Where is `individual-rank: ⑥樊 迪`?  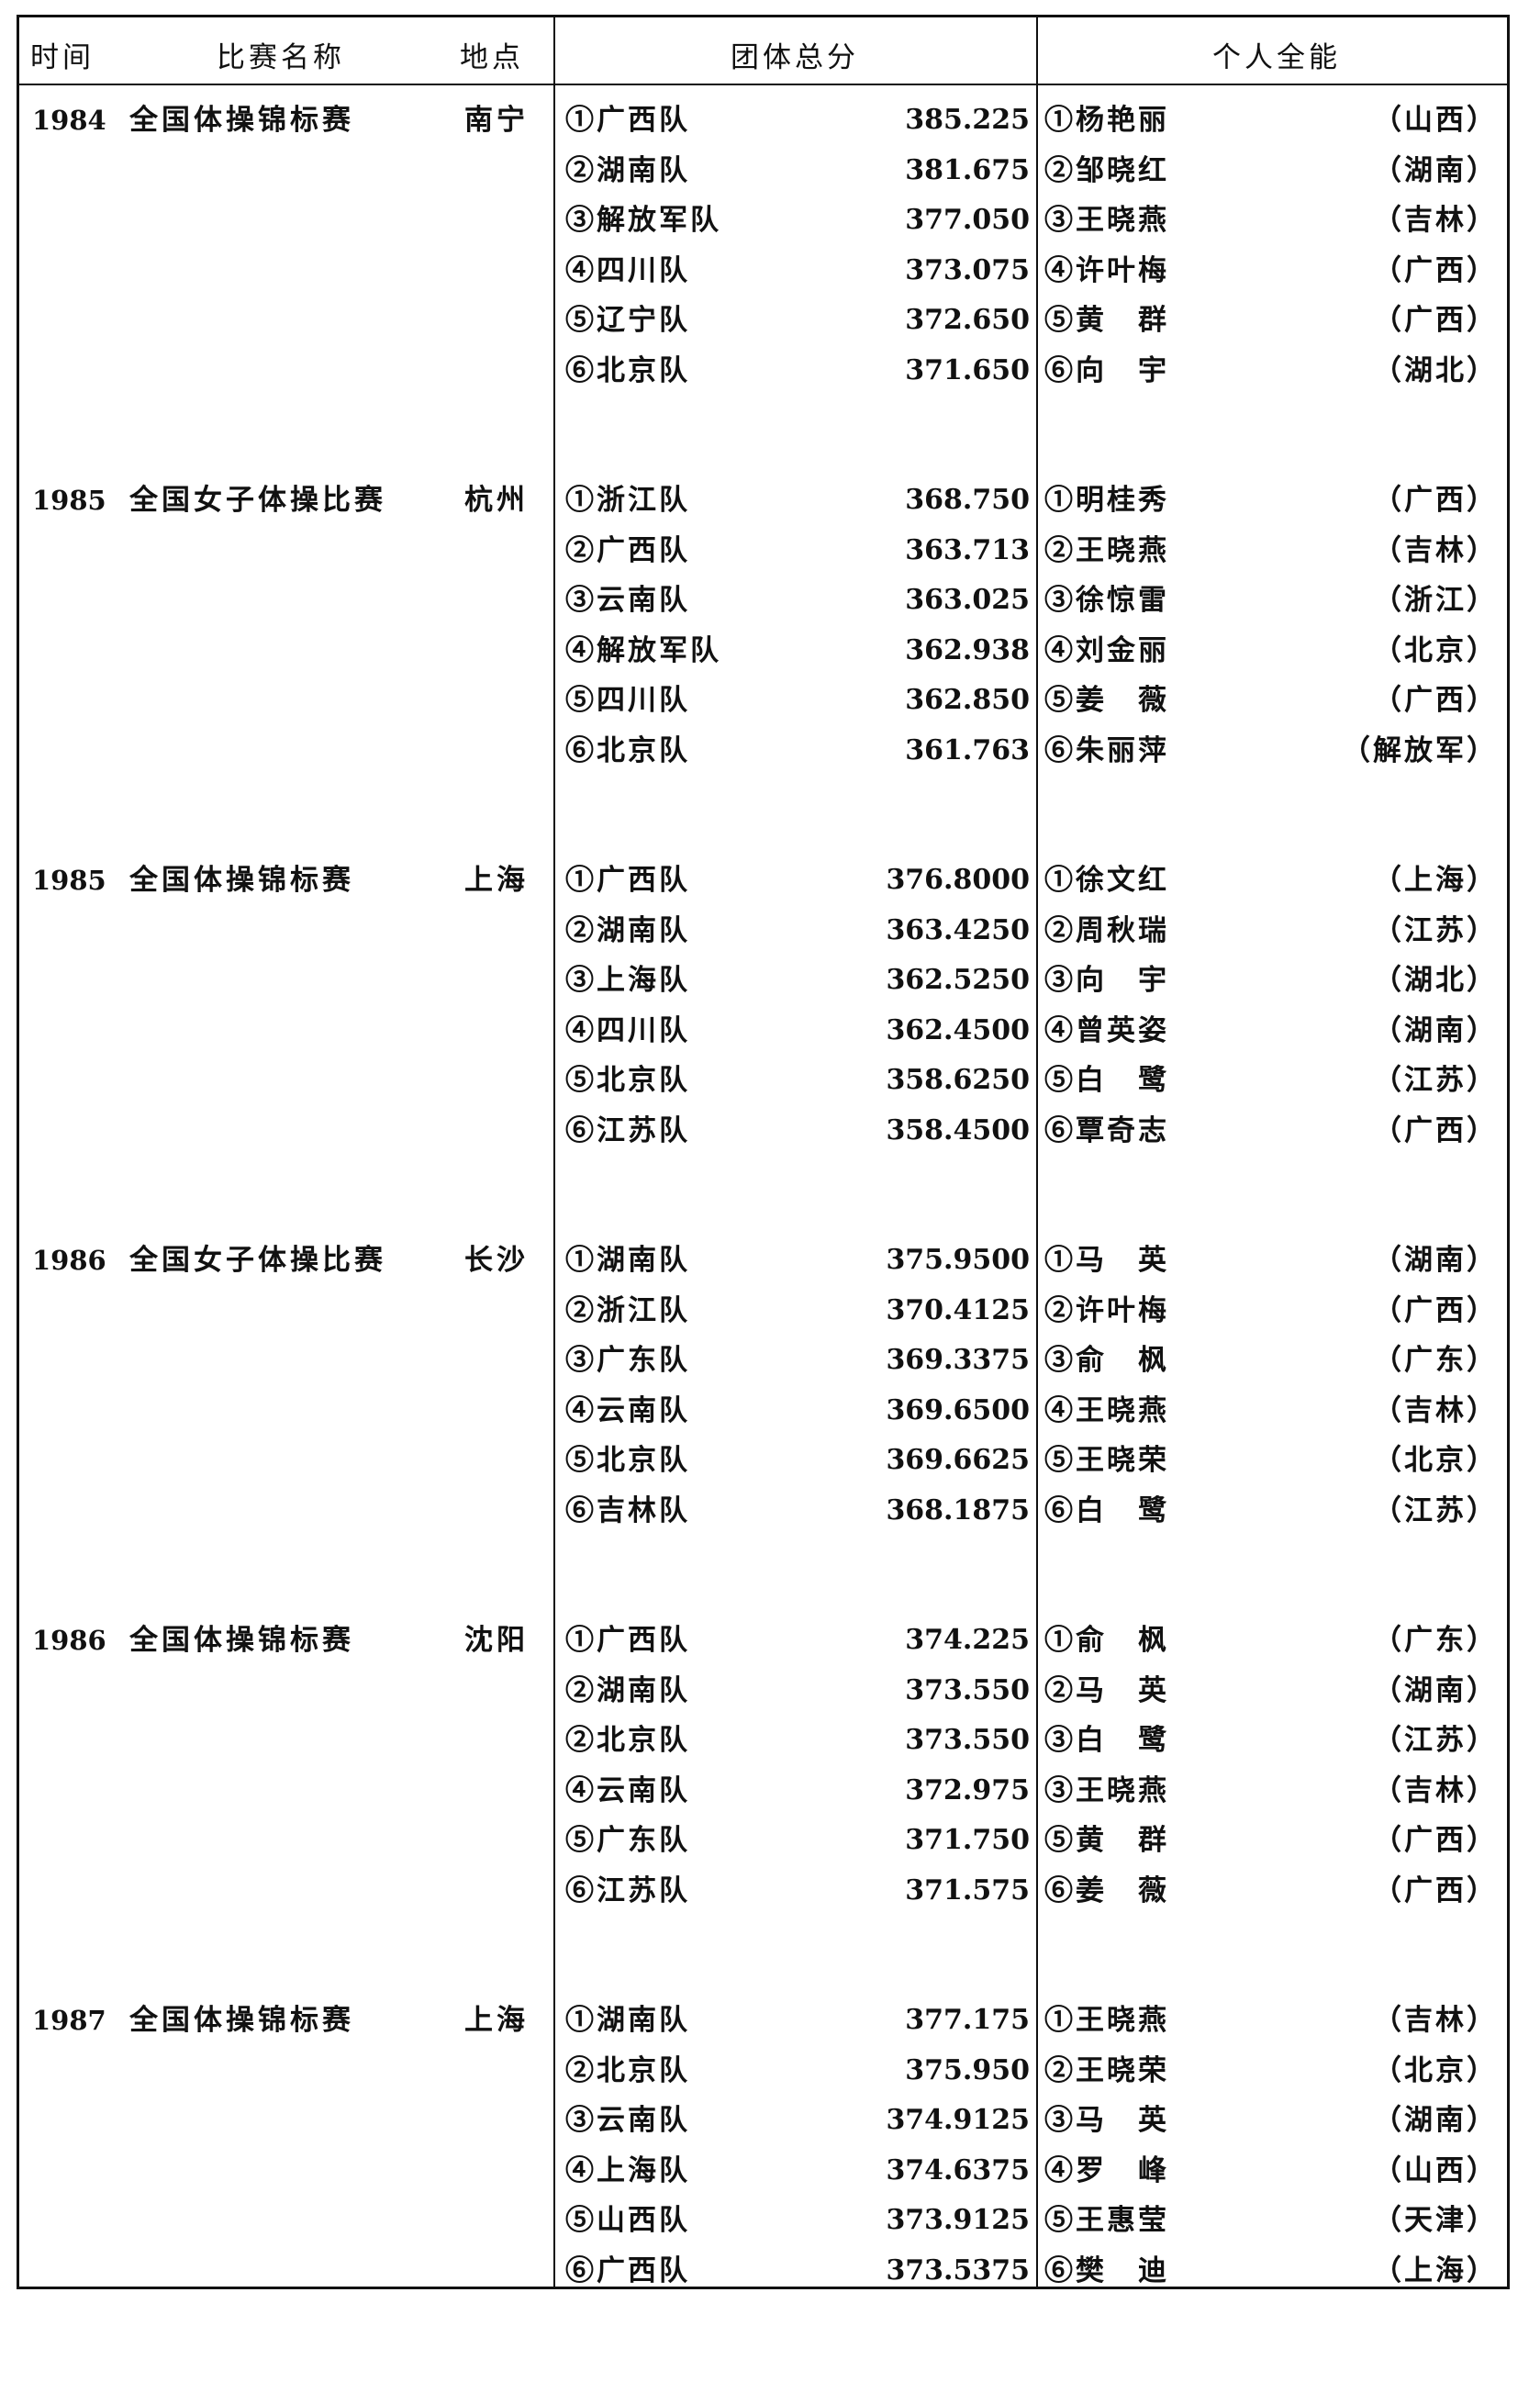
individual-rank: ⑥樊 迪 is located at coordinates (1106, 2270).